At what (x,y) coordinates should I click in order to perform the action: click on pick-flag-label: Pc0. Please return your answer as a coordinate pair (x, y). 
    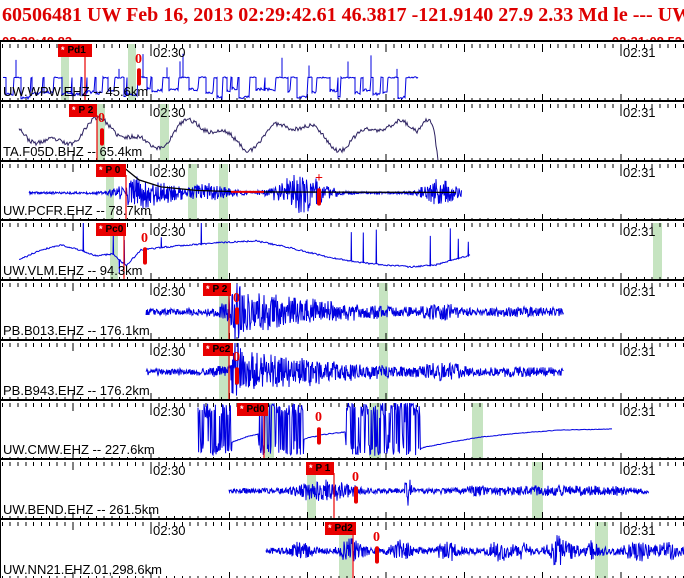
    Looking at the image, I should click on (114, 230).